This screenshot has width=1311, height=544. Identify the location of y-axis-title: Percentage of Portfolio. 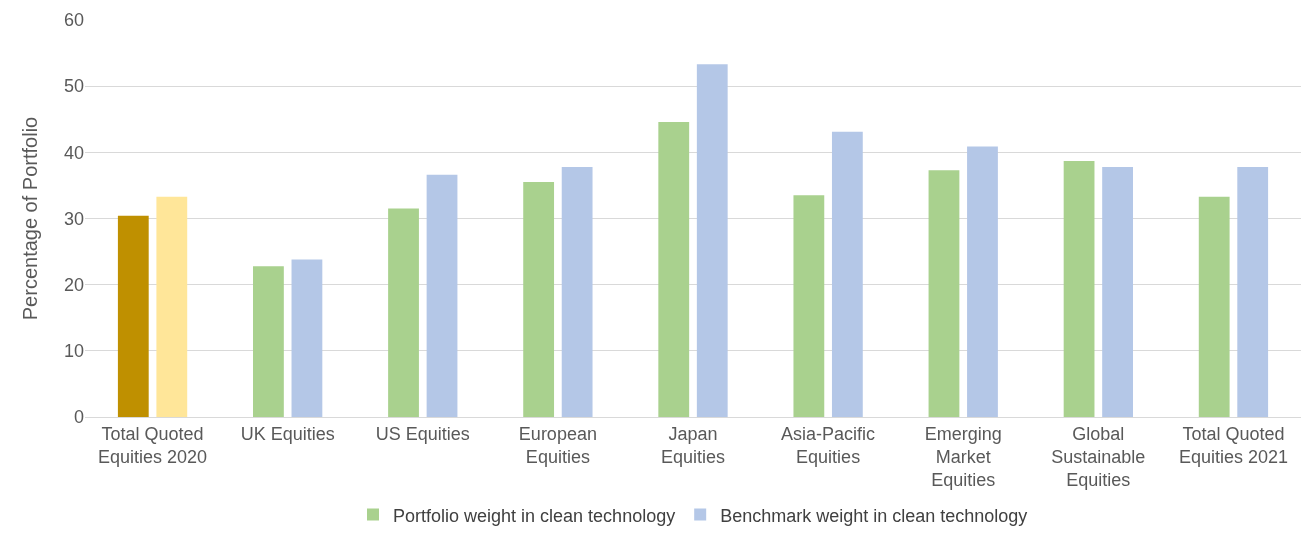
(30, 218).